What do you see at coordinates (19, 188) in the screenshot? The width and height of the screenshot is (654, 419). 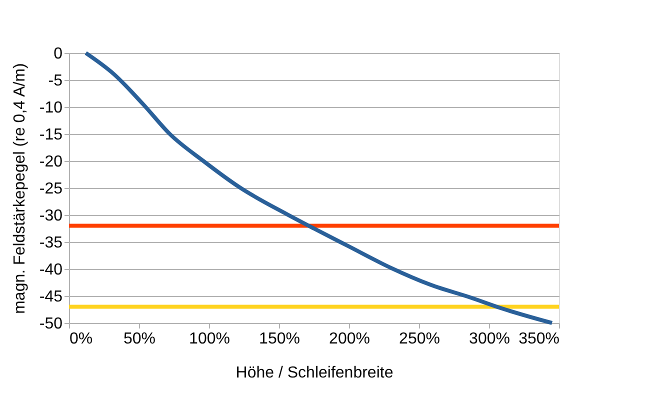 I see `y-axis-title: magn. Feldstärkepegel (re 0,4 A/m)` at bounding box center [19, 188].